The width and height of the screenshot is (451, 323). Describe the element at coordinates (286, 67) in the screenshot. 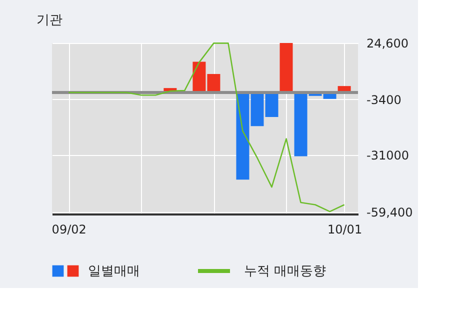

I see `bar` at that location.